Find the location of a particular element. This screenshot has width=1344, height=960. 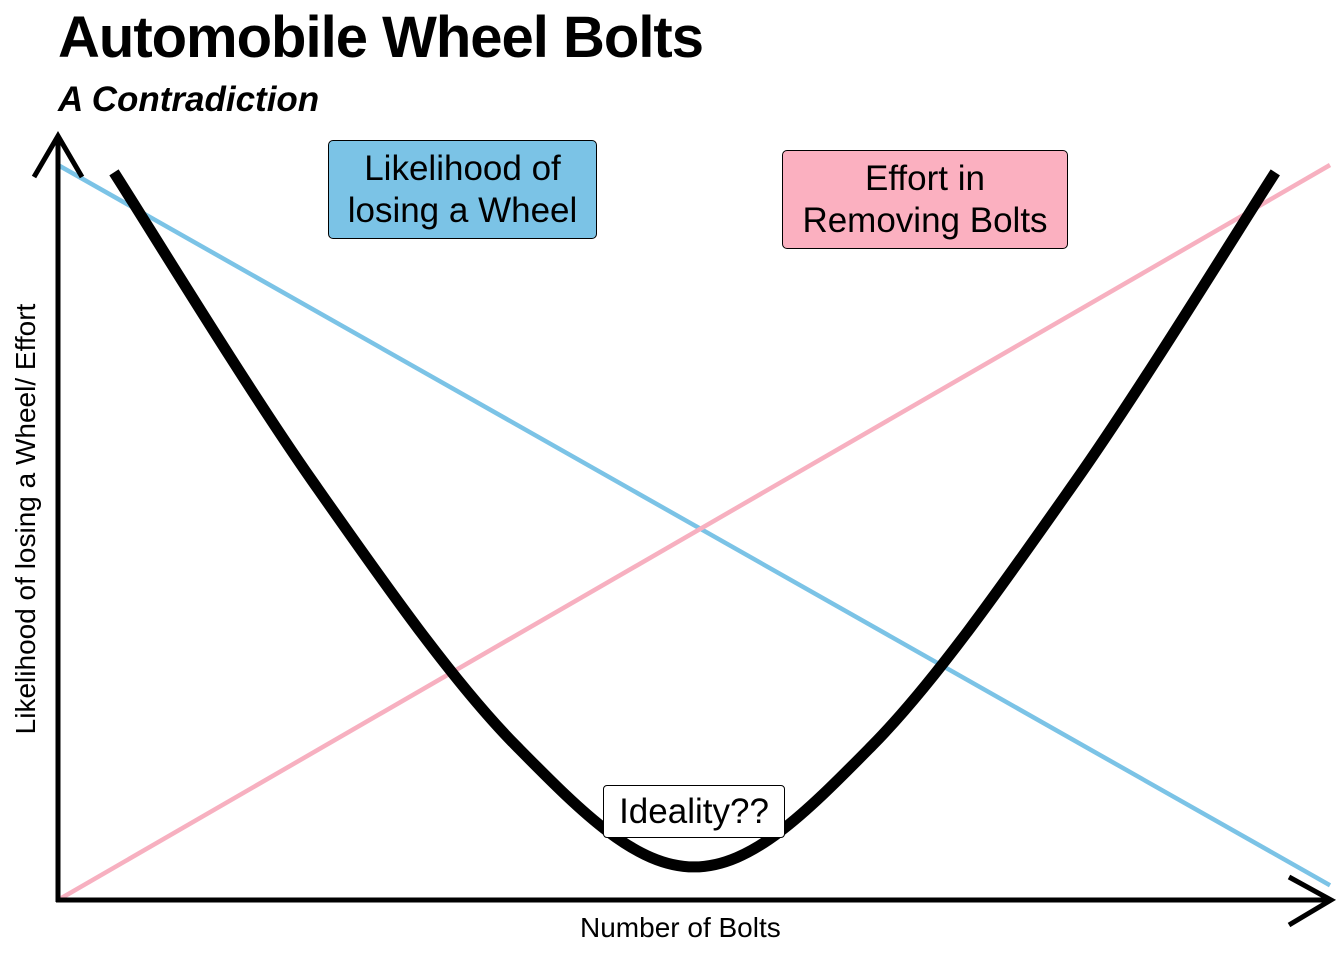

likelihood-legend-box: Likelihood of losing a Wheel is located at coordinates (462, 189).